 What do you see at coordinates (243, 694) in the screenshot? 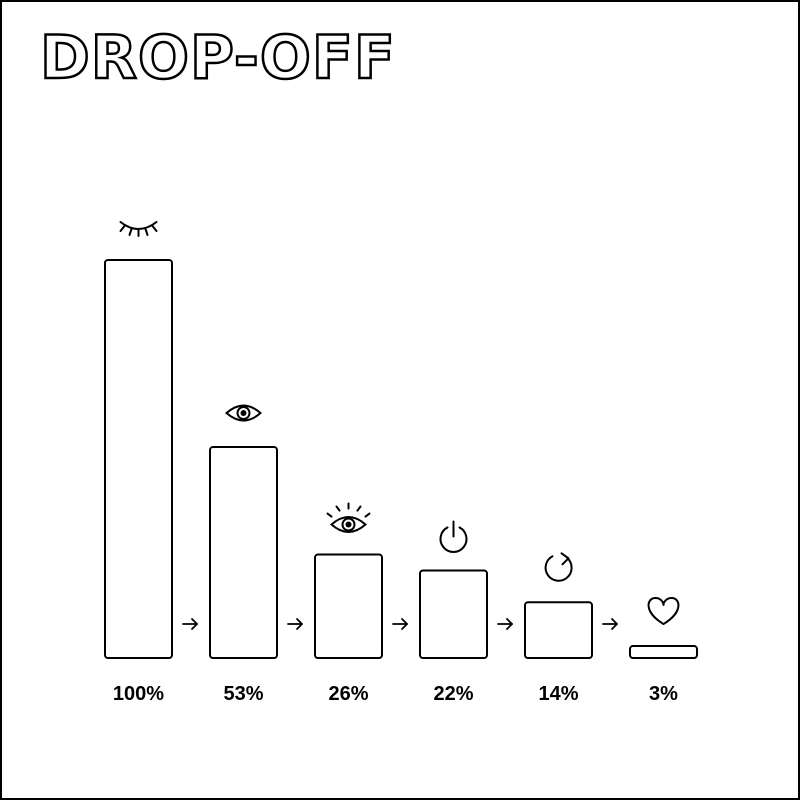
I see `data-label-2: 53%` at bounding box center [243, 694].